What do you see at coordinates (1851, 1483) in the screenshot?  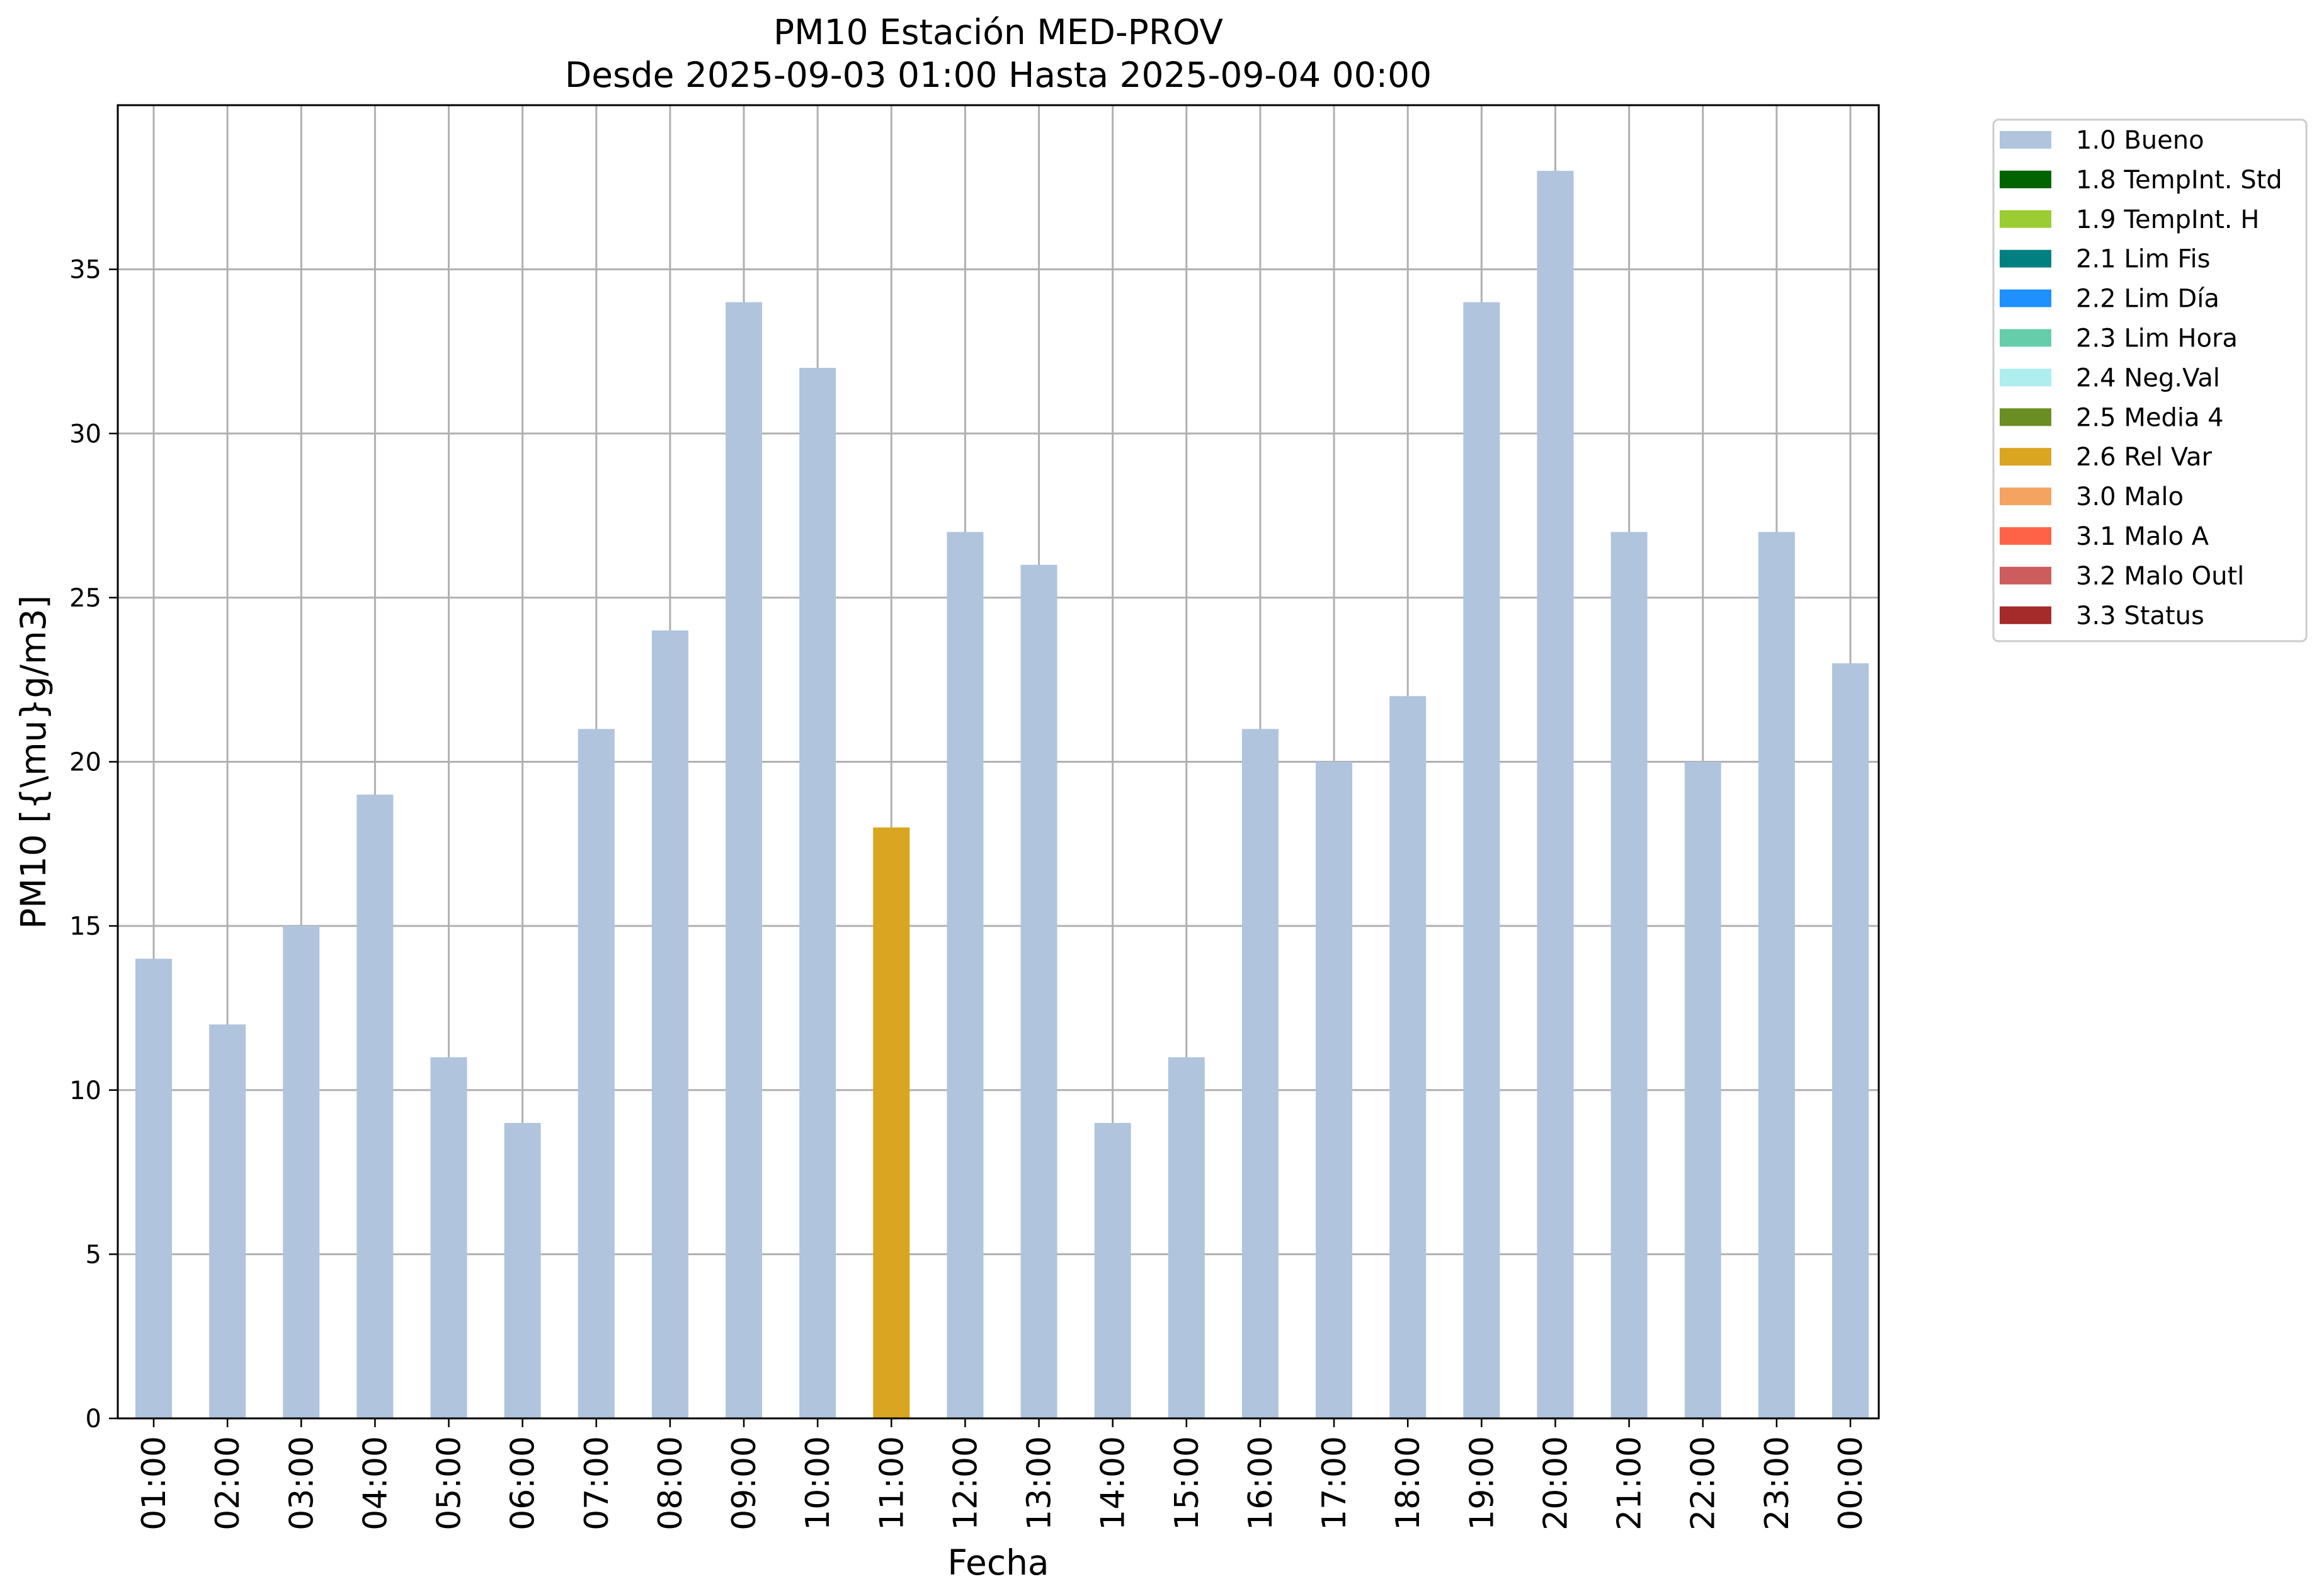 I see `x-tick-label: 00:00` at bounding box center [1851, 1483].